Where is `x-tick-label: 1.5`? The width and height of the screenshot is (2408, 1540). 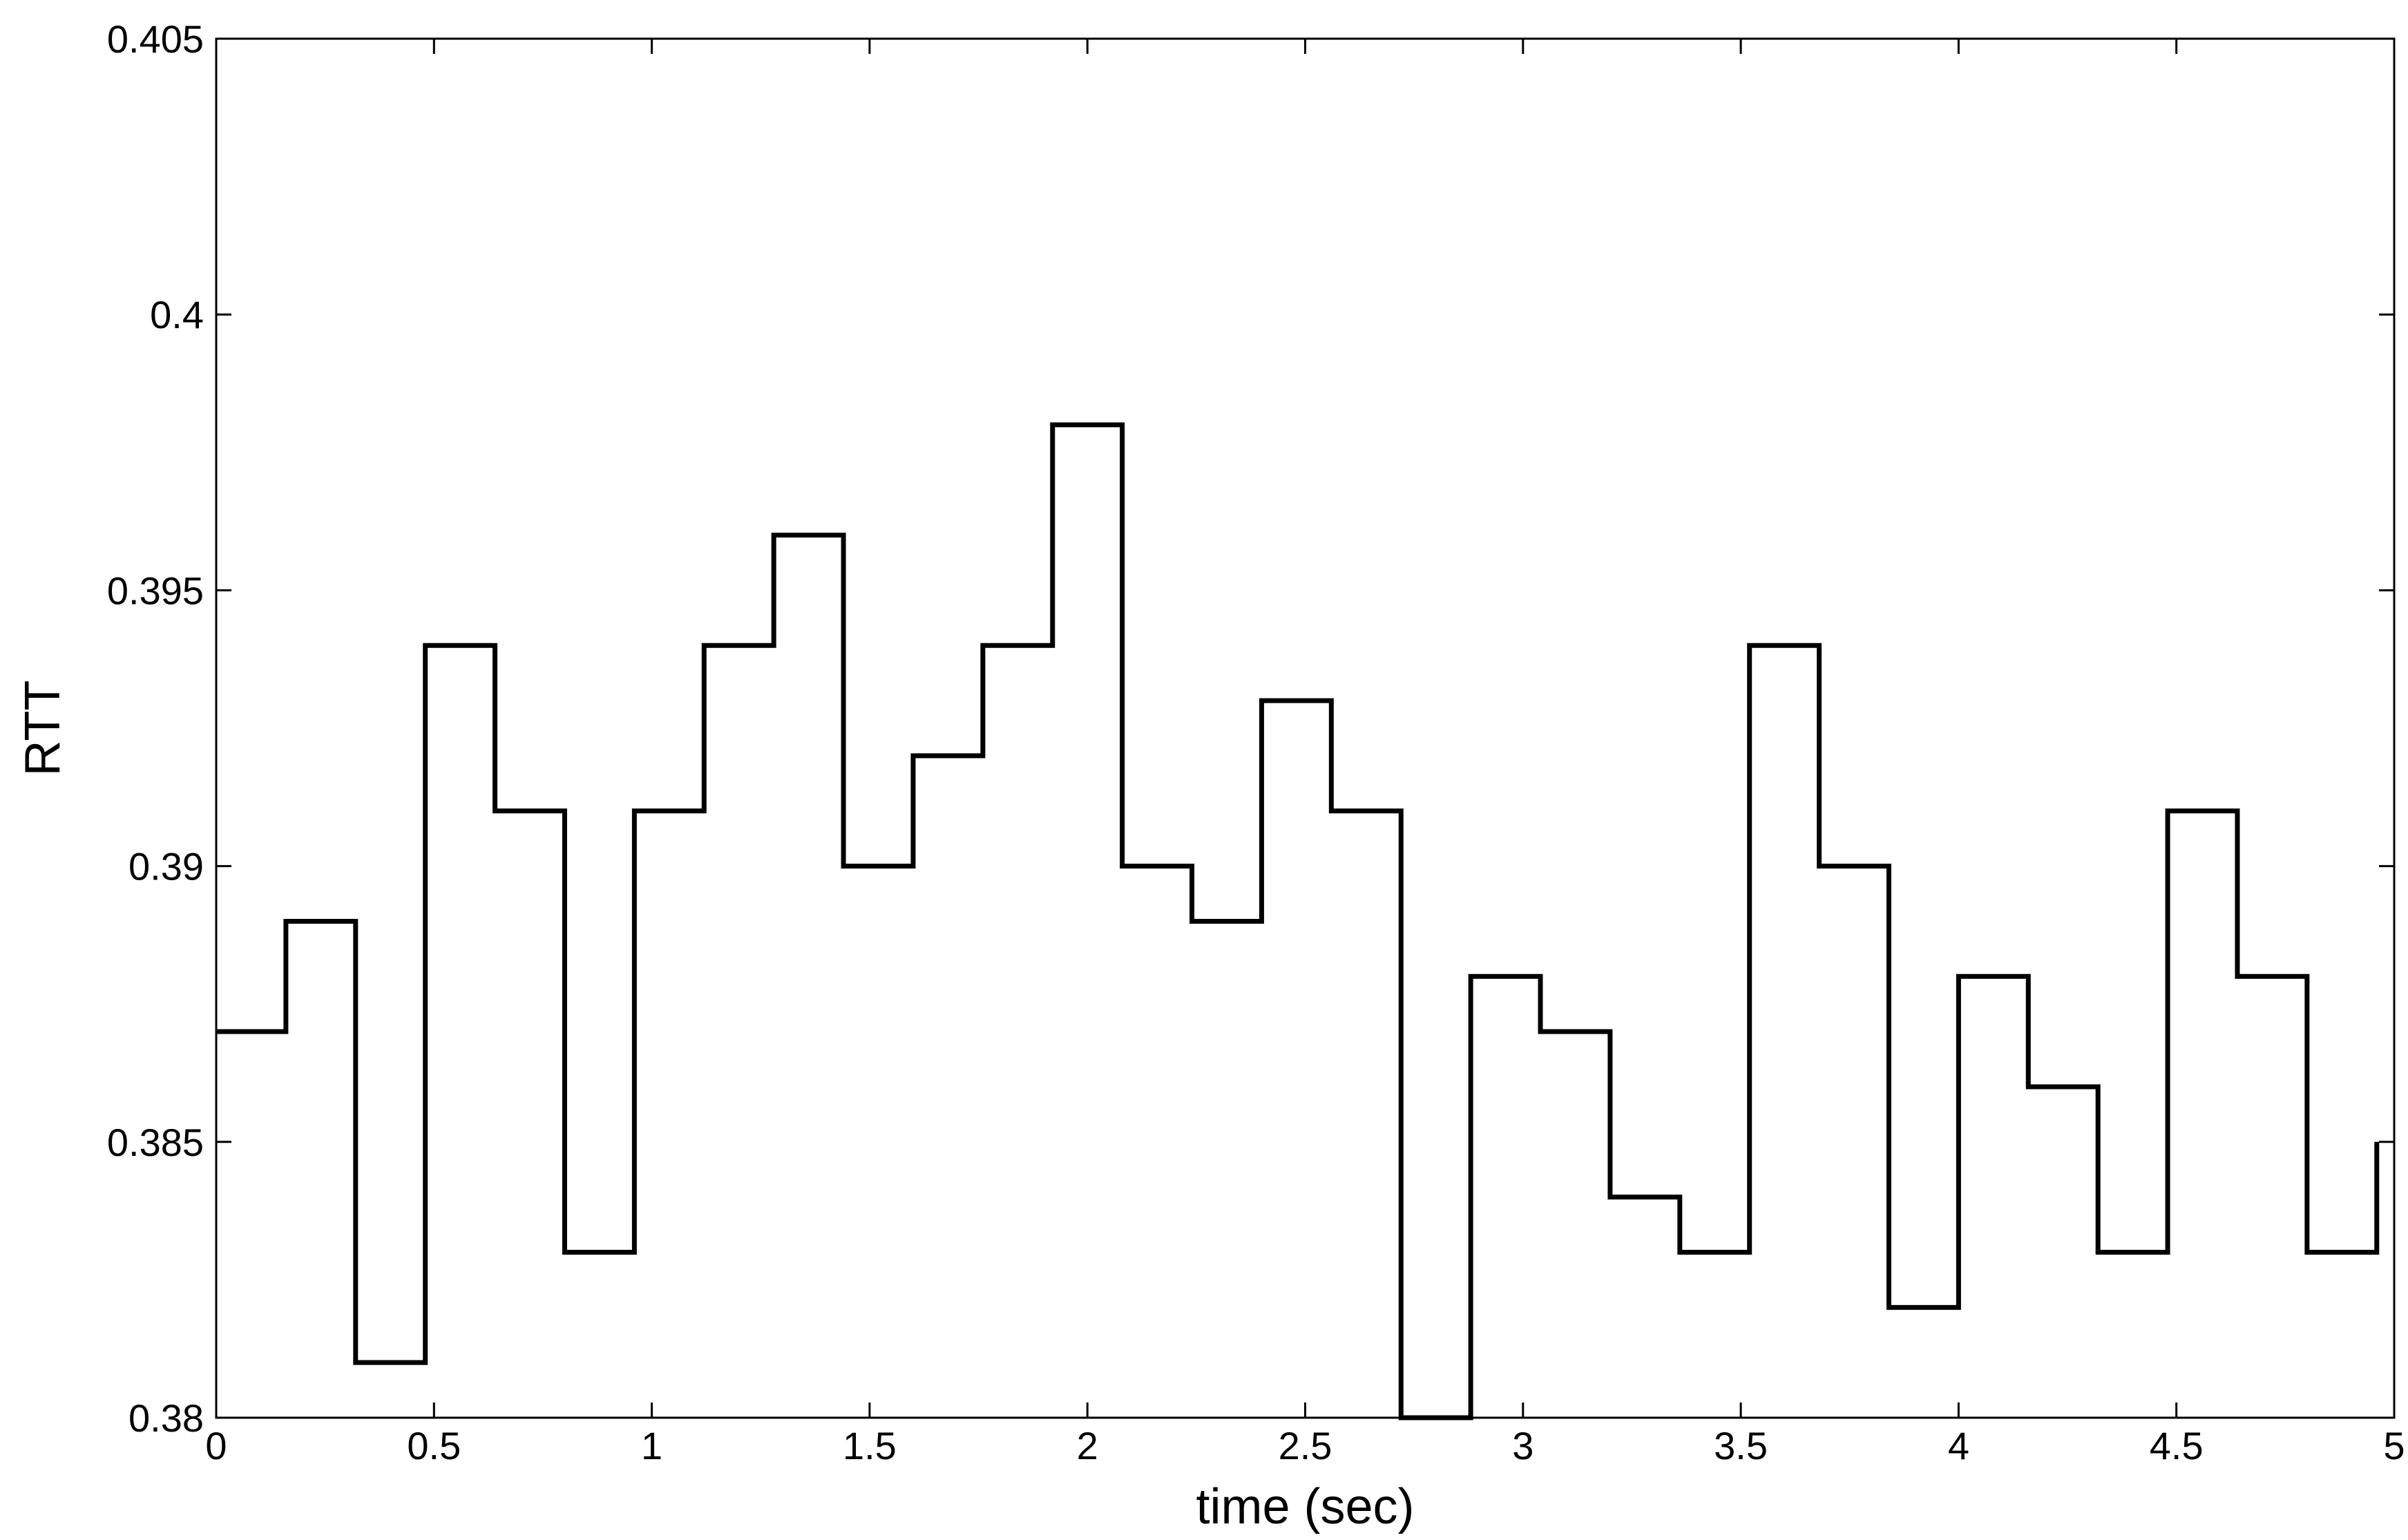 x-tick-label: 1.5 is located at coordinates (870, 1446).